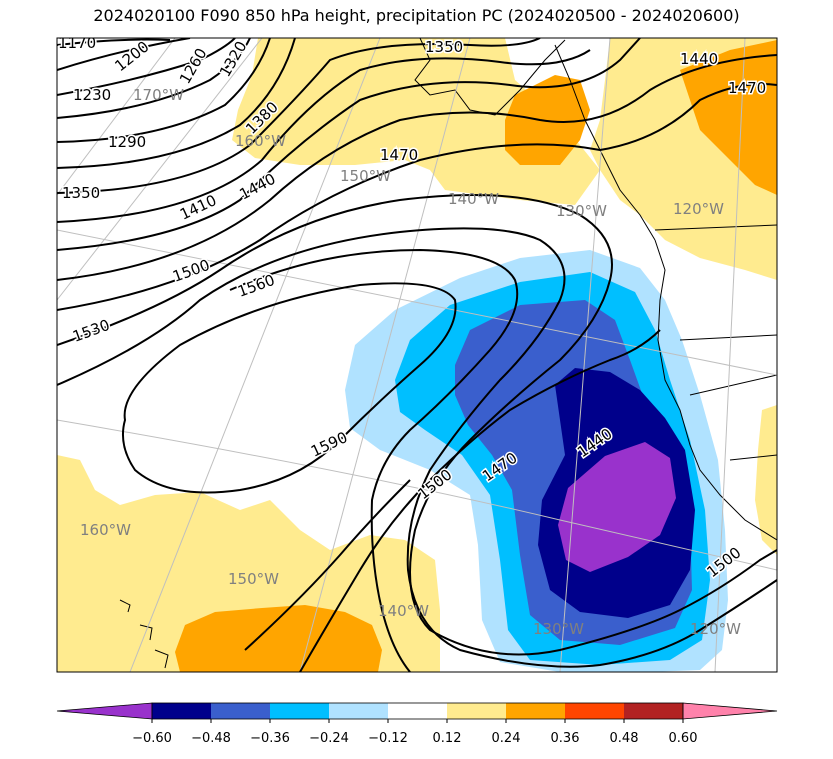 This screenshot has height=759, width=833. I want to click on label-contour-1590: 1590, so click(329, 444).